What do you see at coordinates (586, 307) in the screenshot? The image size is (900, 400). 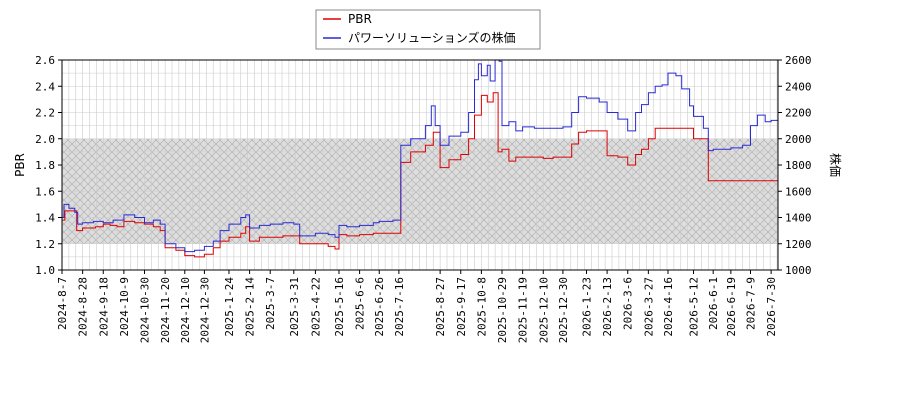 I see `x-tick-label: 2026-1-23` at bounding box center [586, 307].